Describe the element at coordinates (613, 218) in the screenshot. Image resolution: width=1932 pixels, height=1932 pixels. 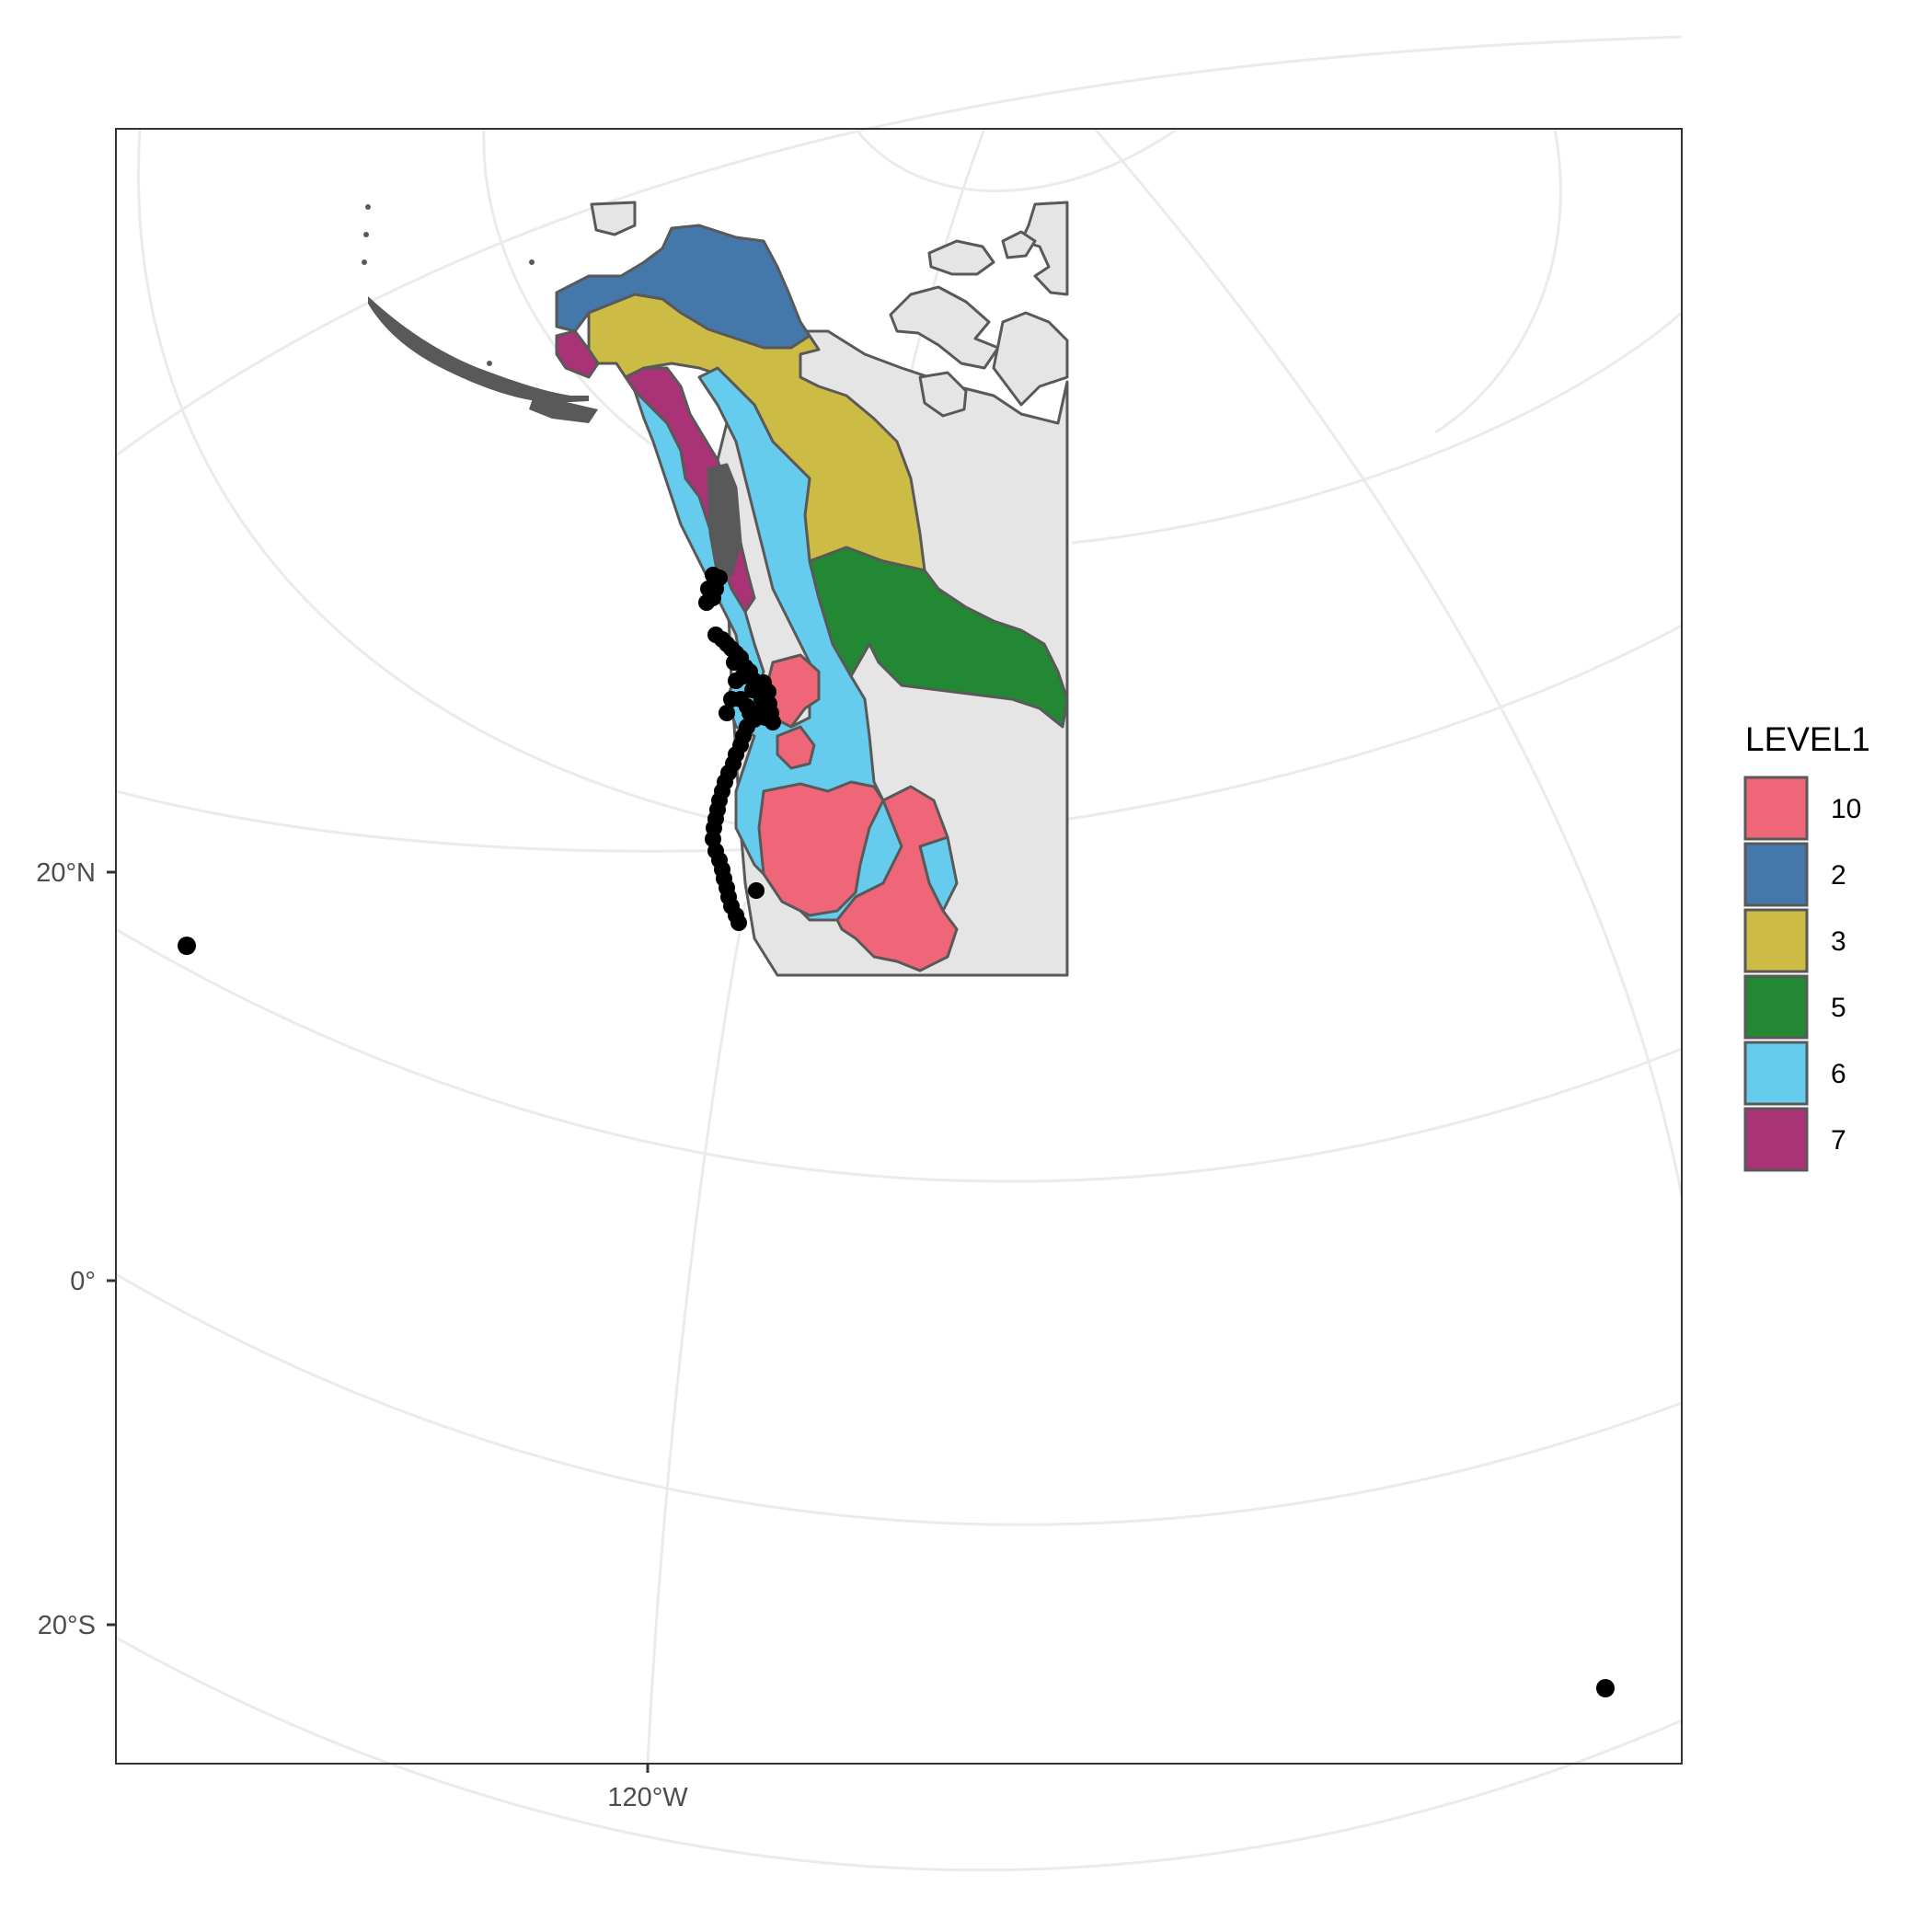
I see `alaska-north-island` at that location.